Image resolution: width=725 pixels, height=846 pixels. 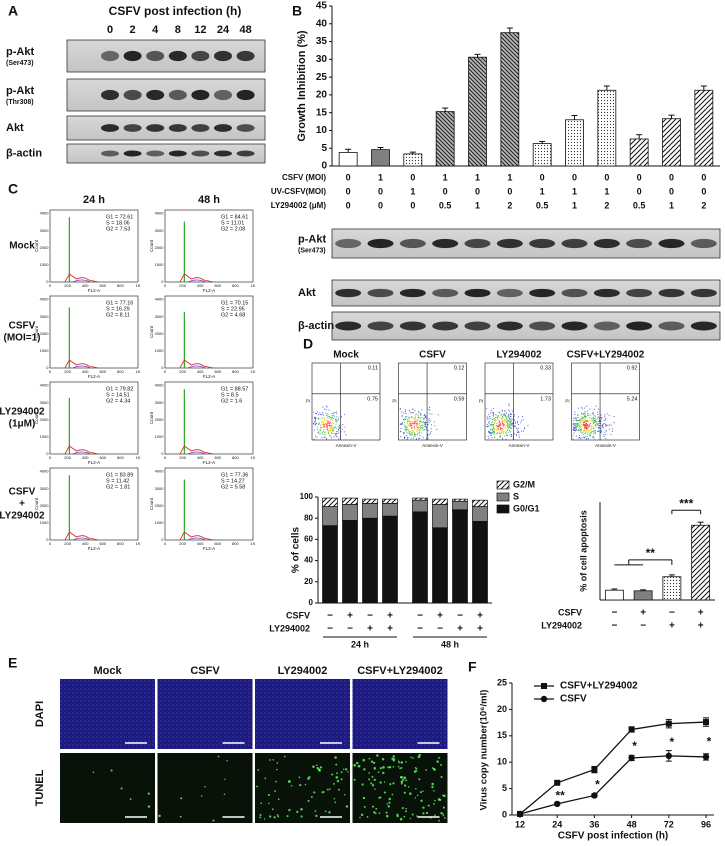 I want to click on significance-label: *, so click(x=634, y=746).